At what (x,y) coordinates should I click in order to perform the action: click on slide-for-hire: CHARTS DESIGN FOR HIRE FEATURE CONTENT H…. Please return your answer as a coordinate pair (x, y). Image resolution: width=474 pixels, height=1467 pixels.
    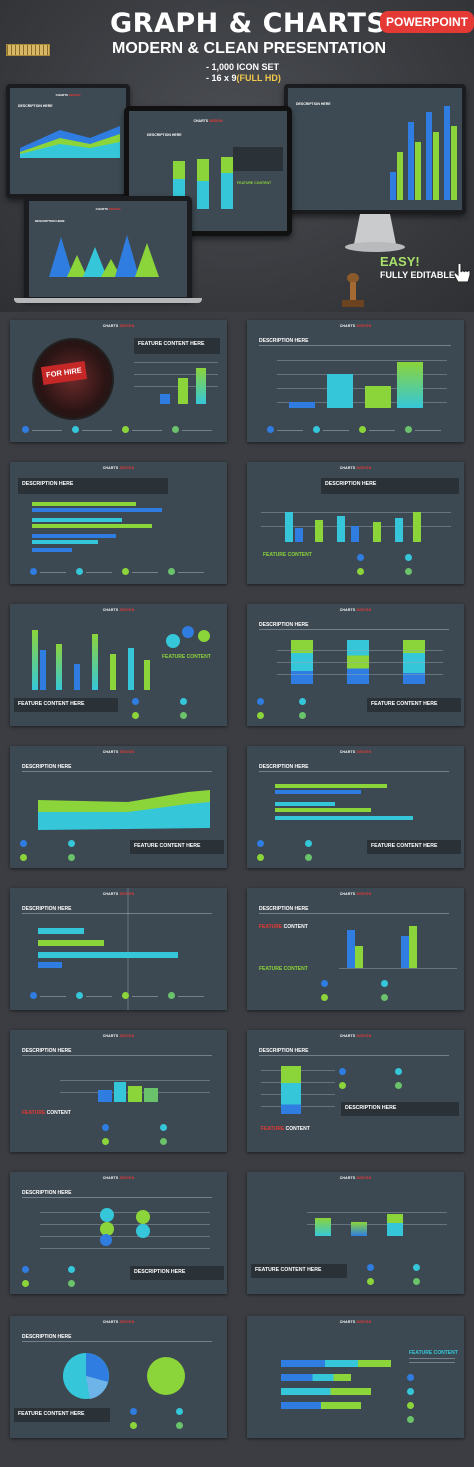
    Looking at the image, I should click on (118, 381).